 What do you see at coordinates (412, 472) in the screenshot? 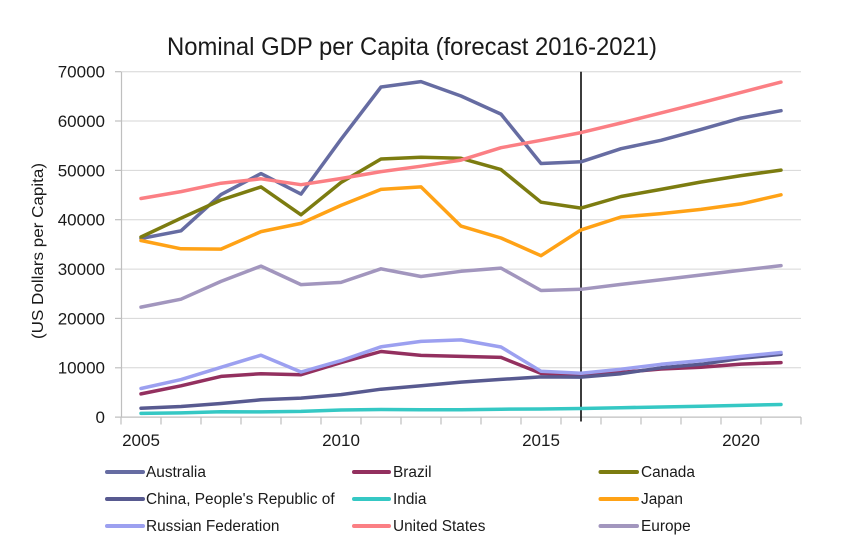
I see `svg-text: Brazil` at bounding box center [412, 472].